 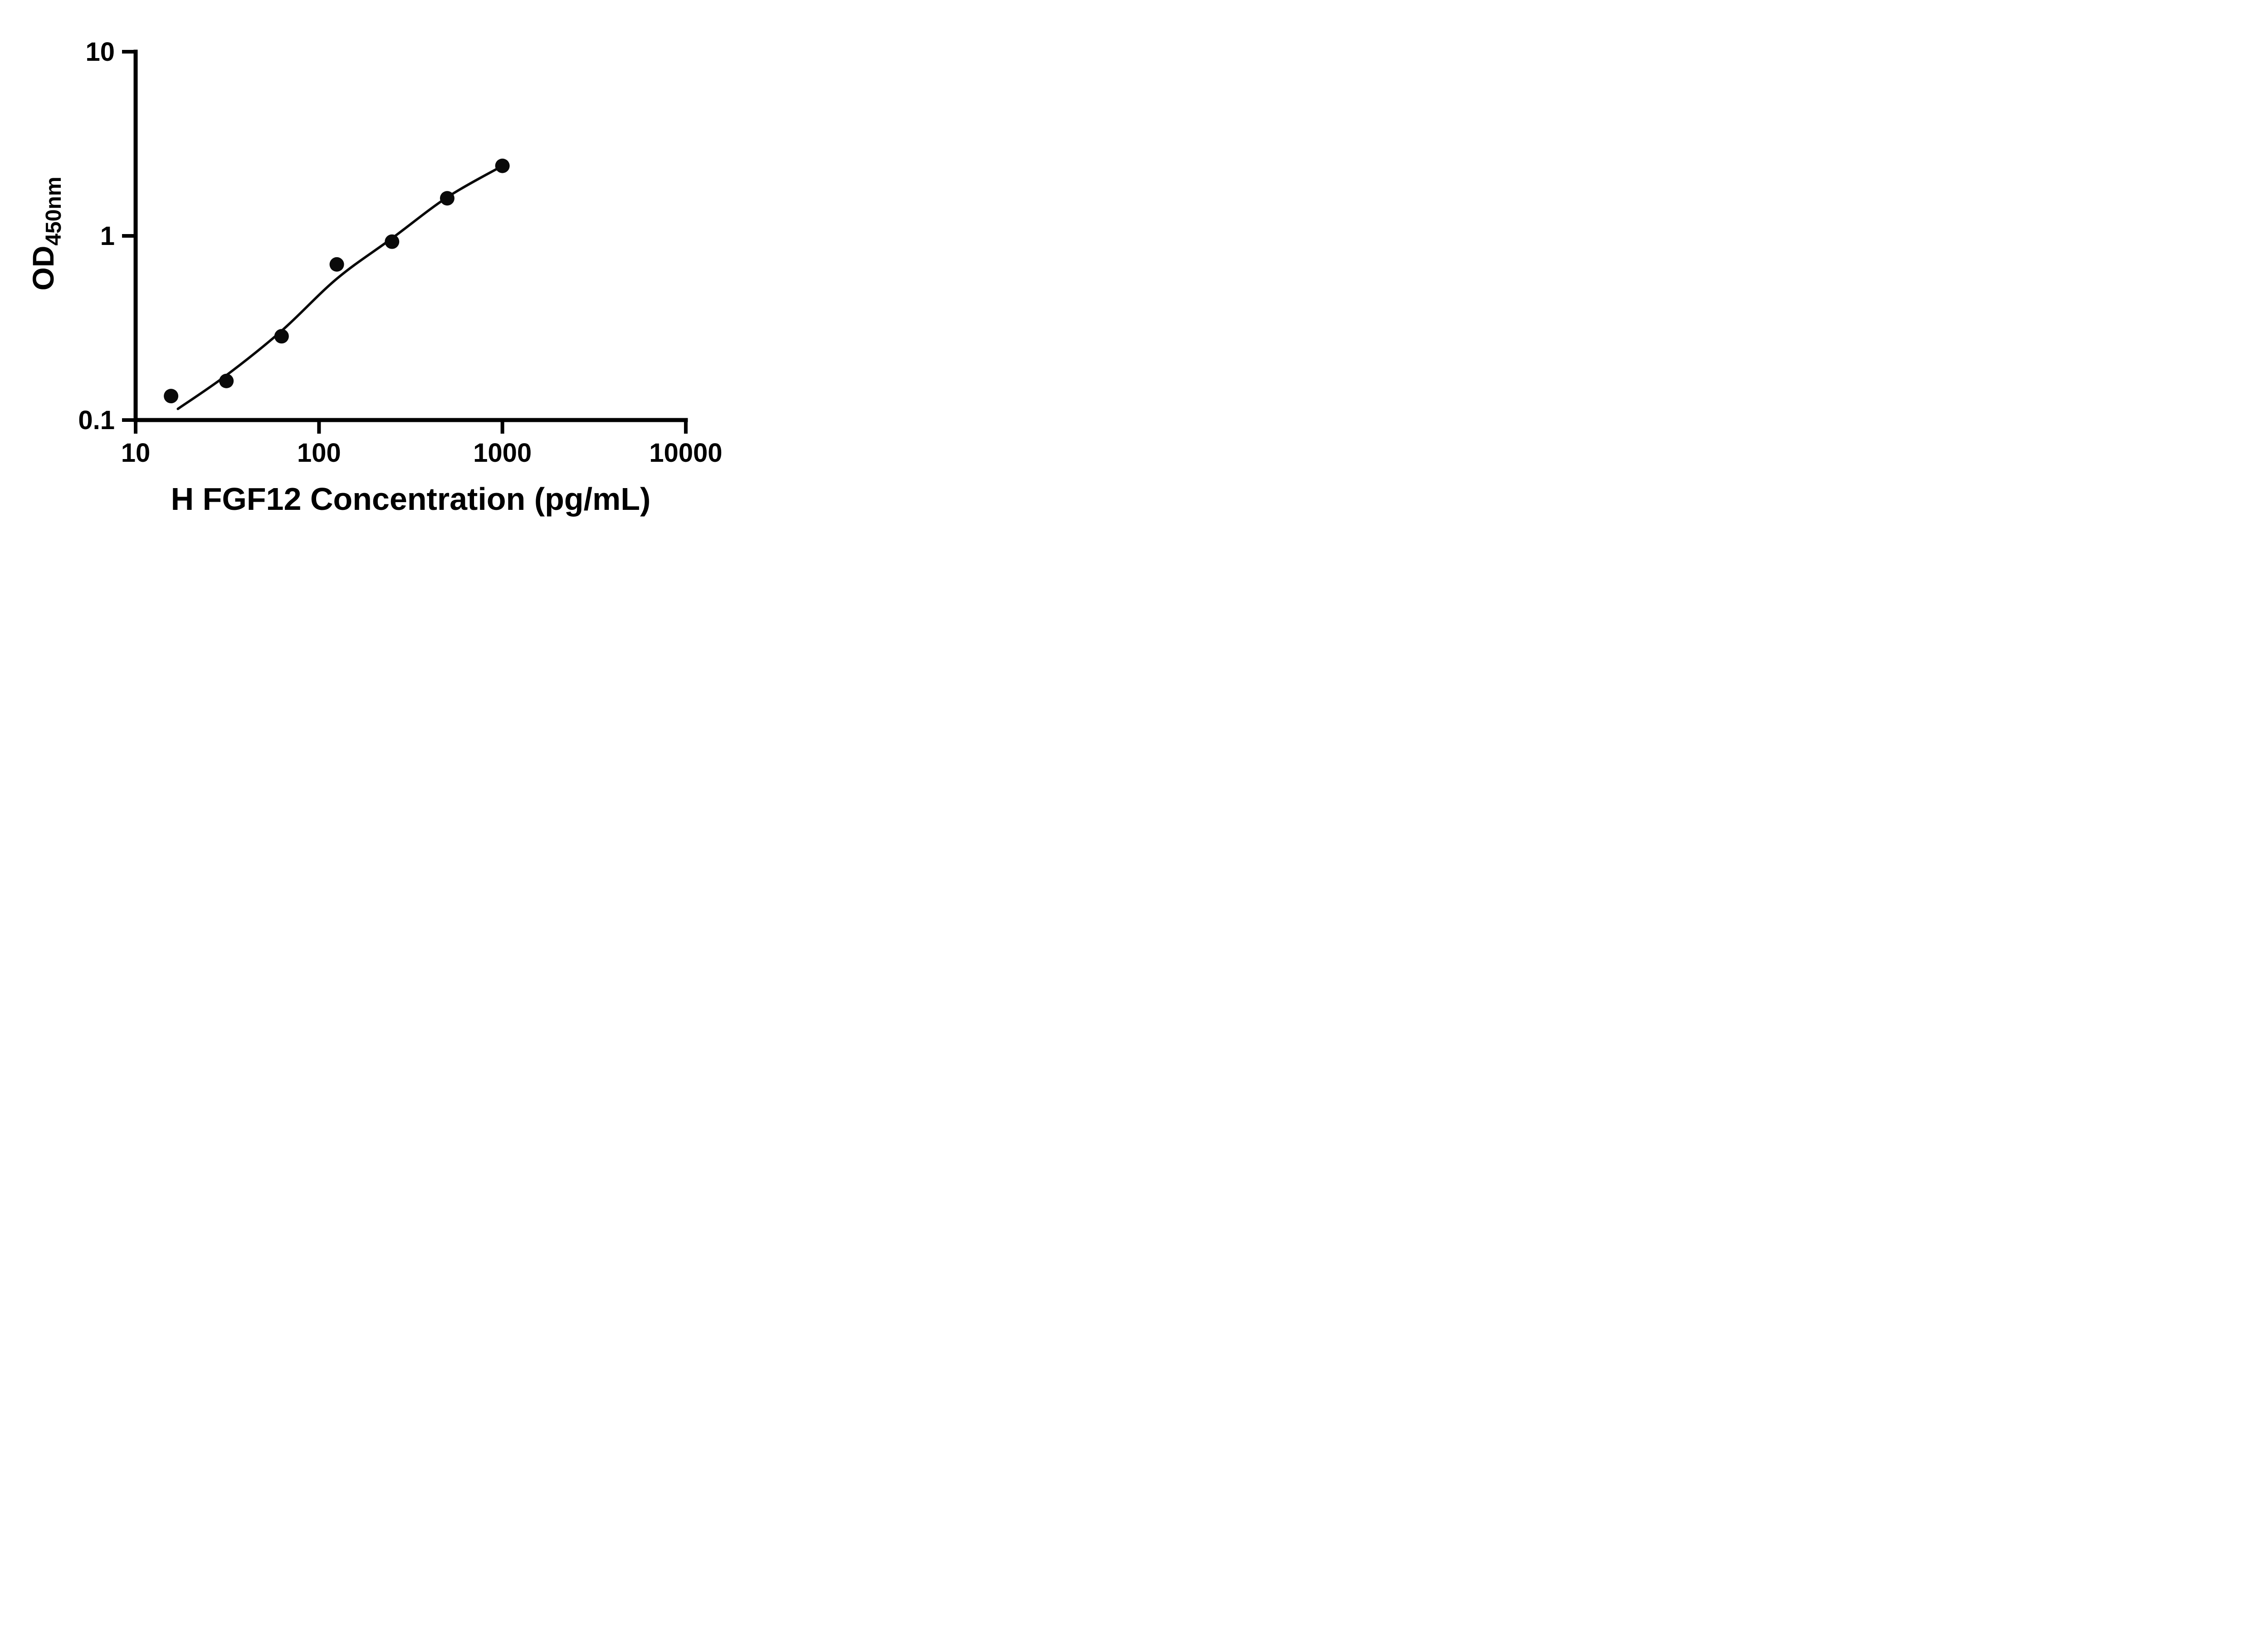 I want to click on y-axis-title-subscript: 450nm, so click(x=54, y=210).